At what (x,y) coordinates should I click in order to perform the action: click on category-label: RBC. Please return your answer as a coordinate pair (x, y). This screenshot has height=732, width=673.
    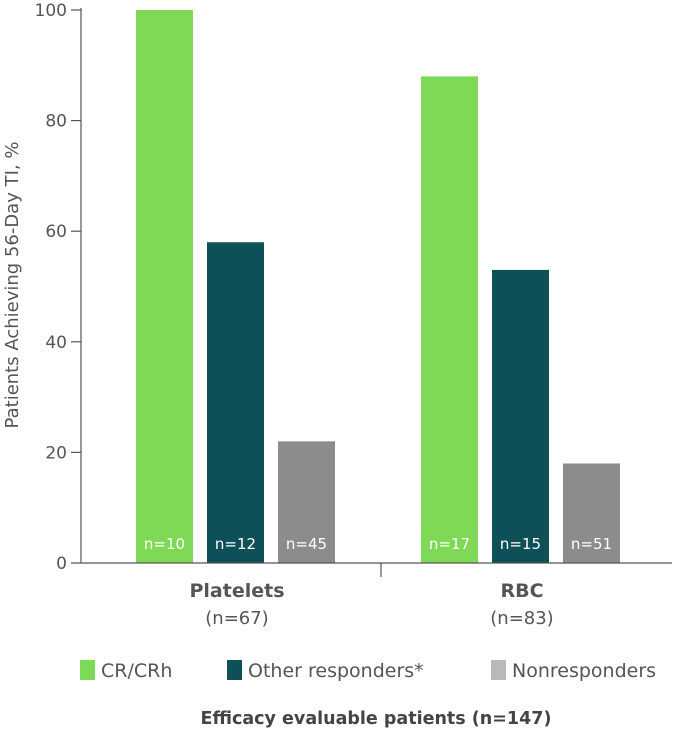
    Looking at the image, I should click on (521, 591).